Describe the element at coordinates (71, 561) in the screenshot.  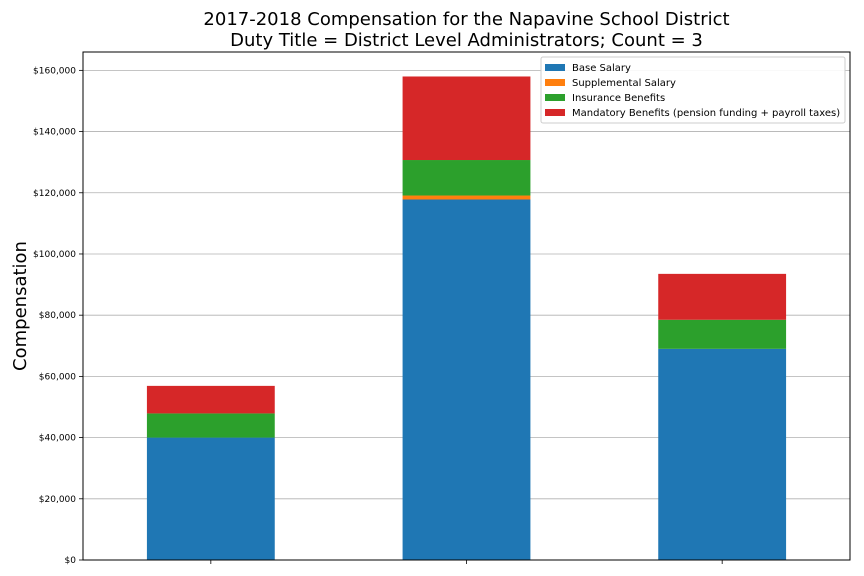
I see `y-tick-label: $0` at that location.